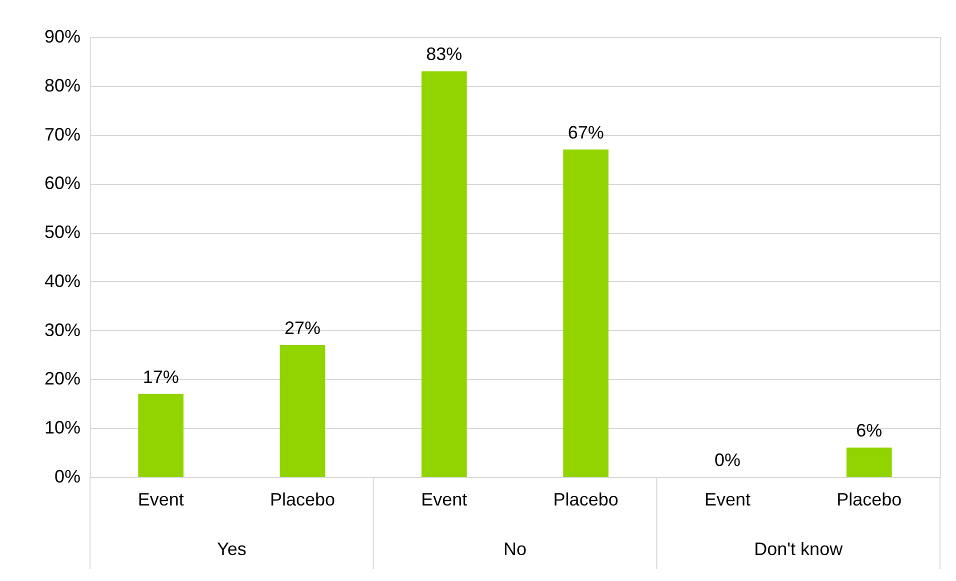  What do you see at coordinates (62, 280) in the screenshot?
I see `y-tick-label: 40%` at bounding box center [62, 280].